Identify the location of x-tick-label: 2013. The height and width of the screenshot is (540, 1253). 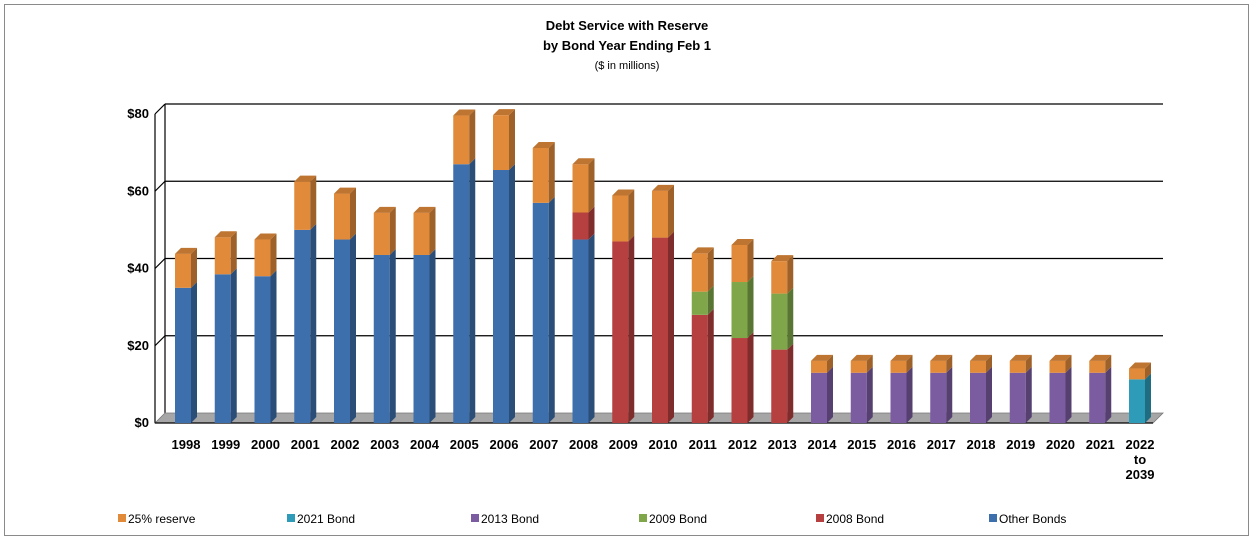
(782, 444).